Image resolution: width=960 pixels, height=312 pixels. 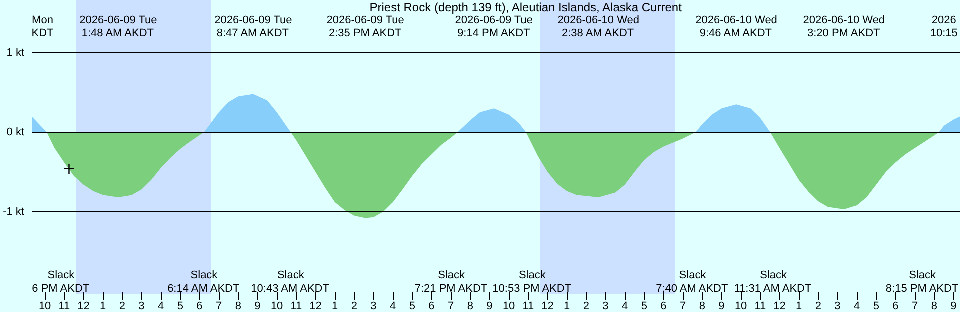 What do you see at coordinates (526, 7) in the screenshot?
I see `chart-title: Priest Rock (depth 139 ft), Aleutian Islands, Alaska Current` at bounding box center [526, 7].